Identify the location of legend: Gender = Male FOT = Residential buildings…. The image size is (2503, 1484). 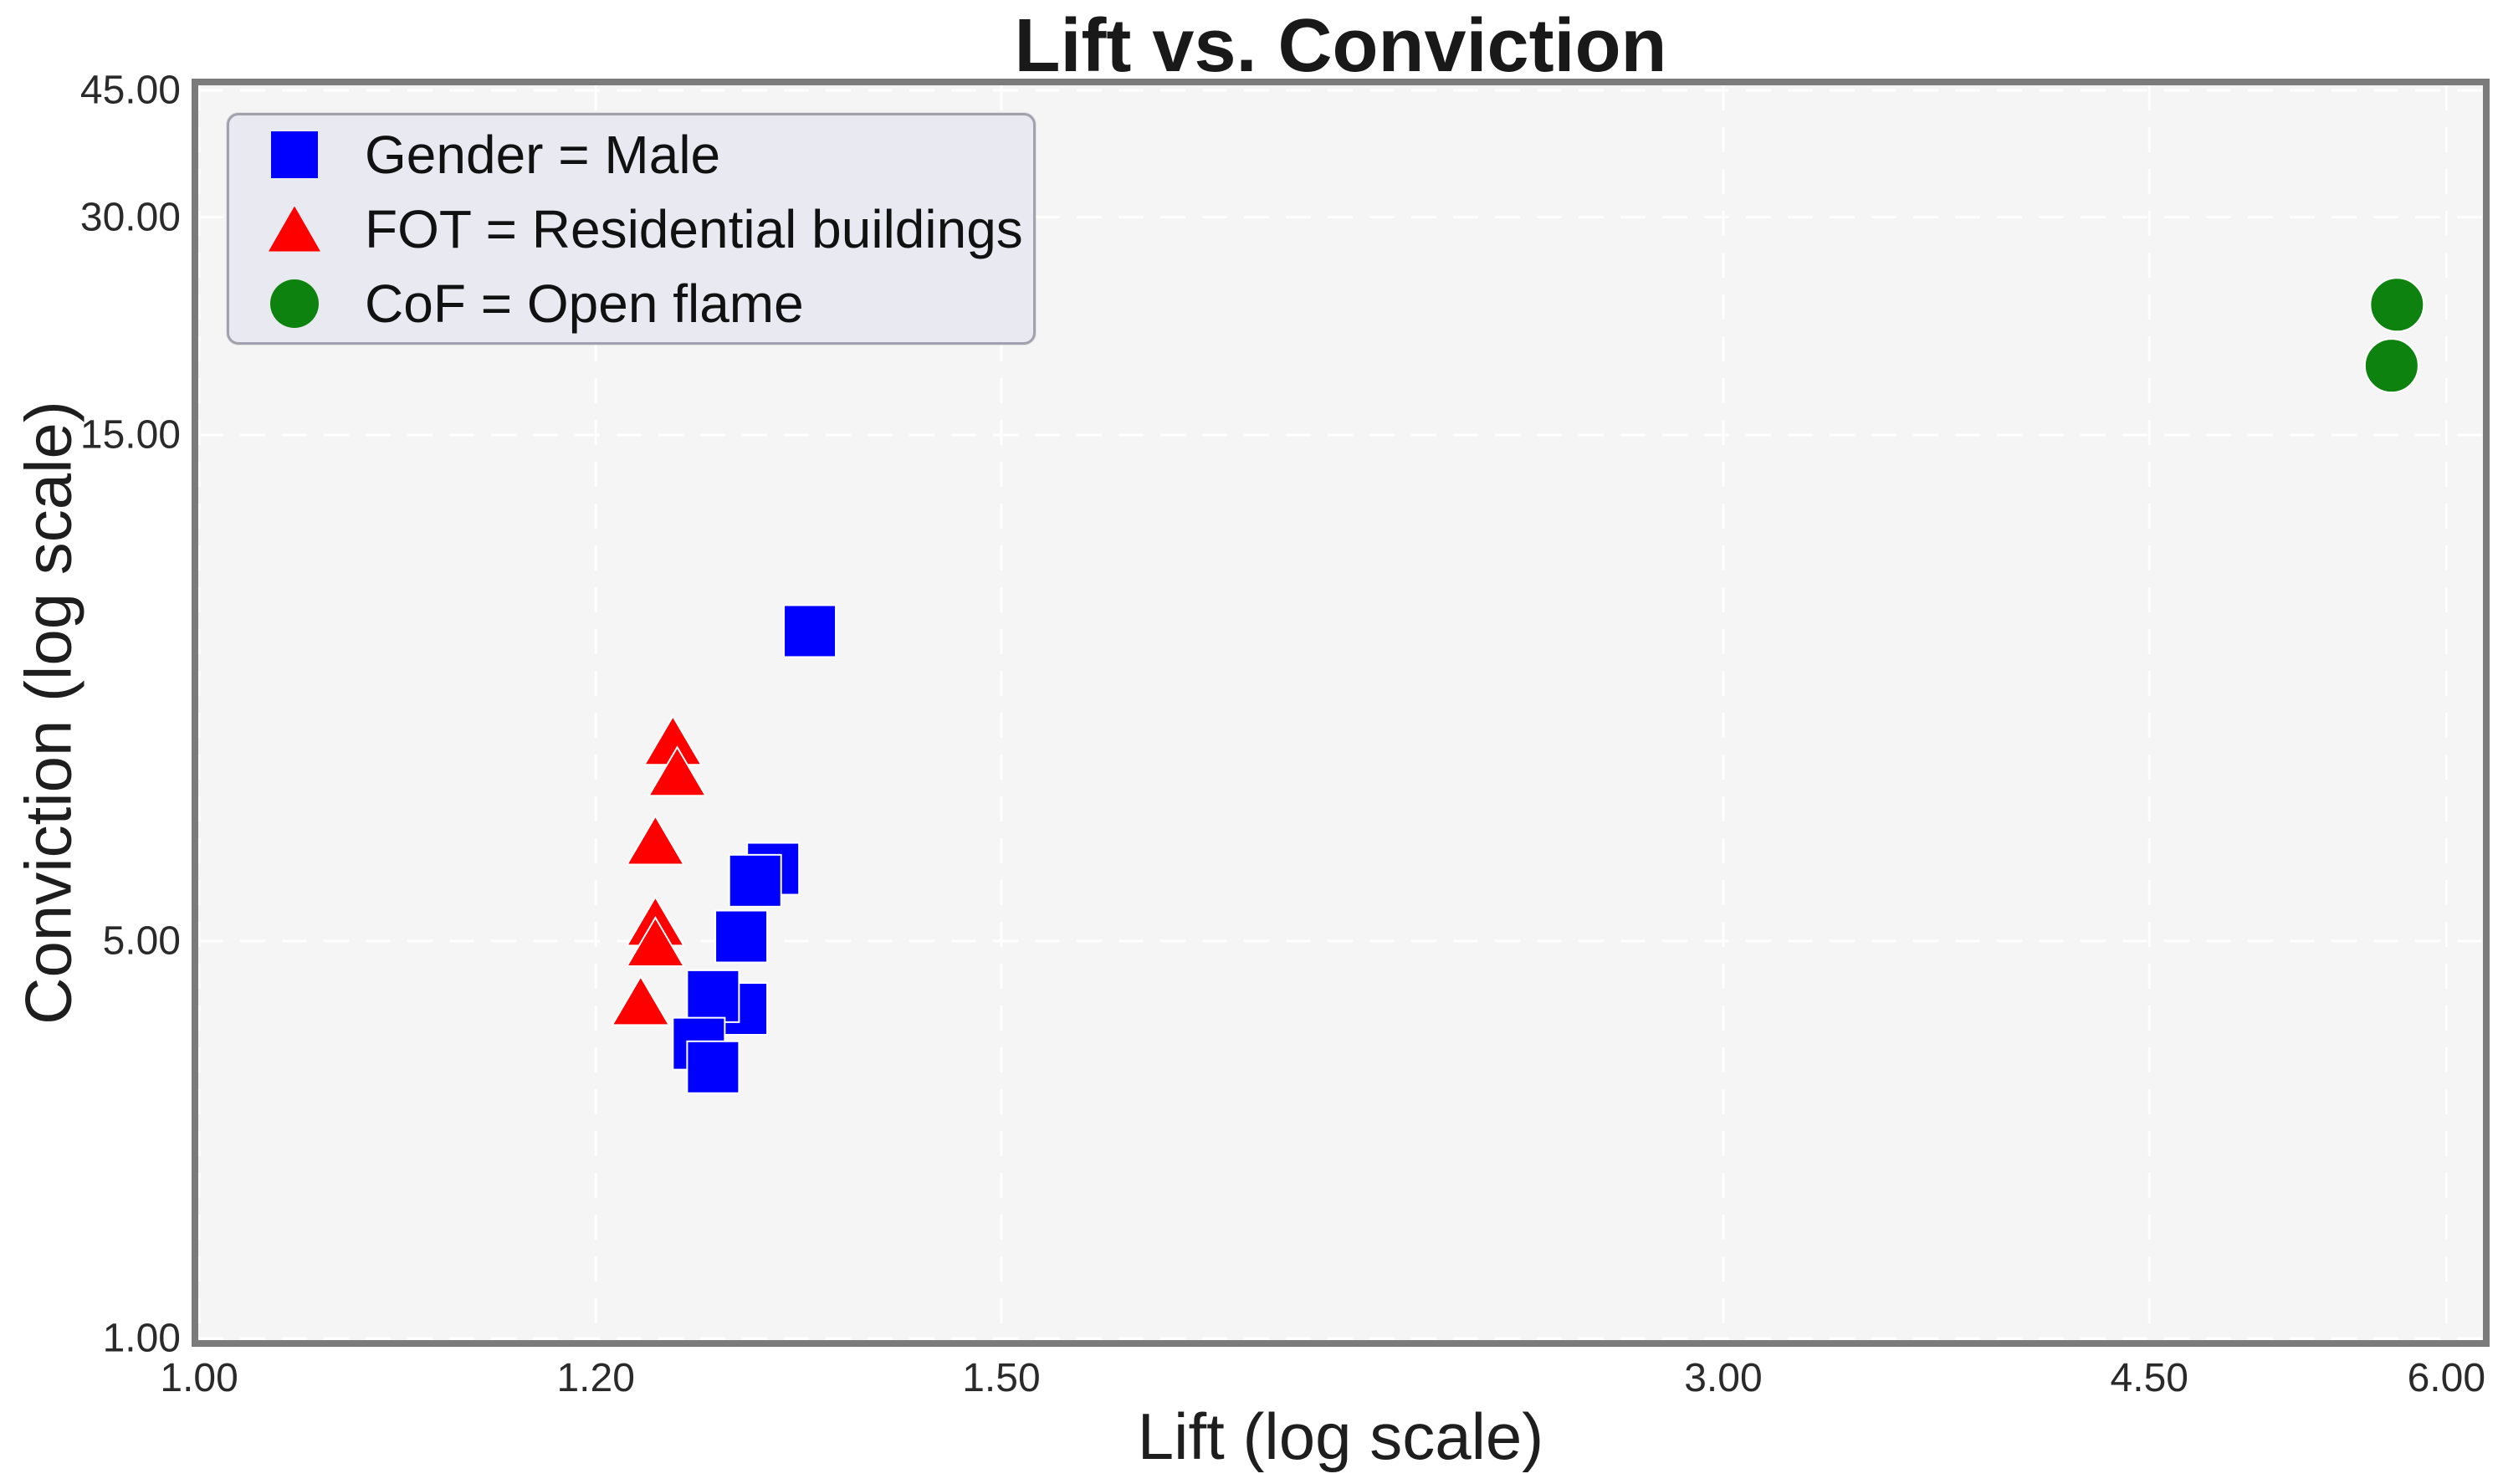
(631, 229).